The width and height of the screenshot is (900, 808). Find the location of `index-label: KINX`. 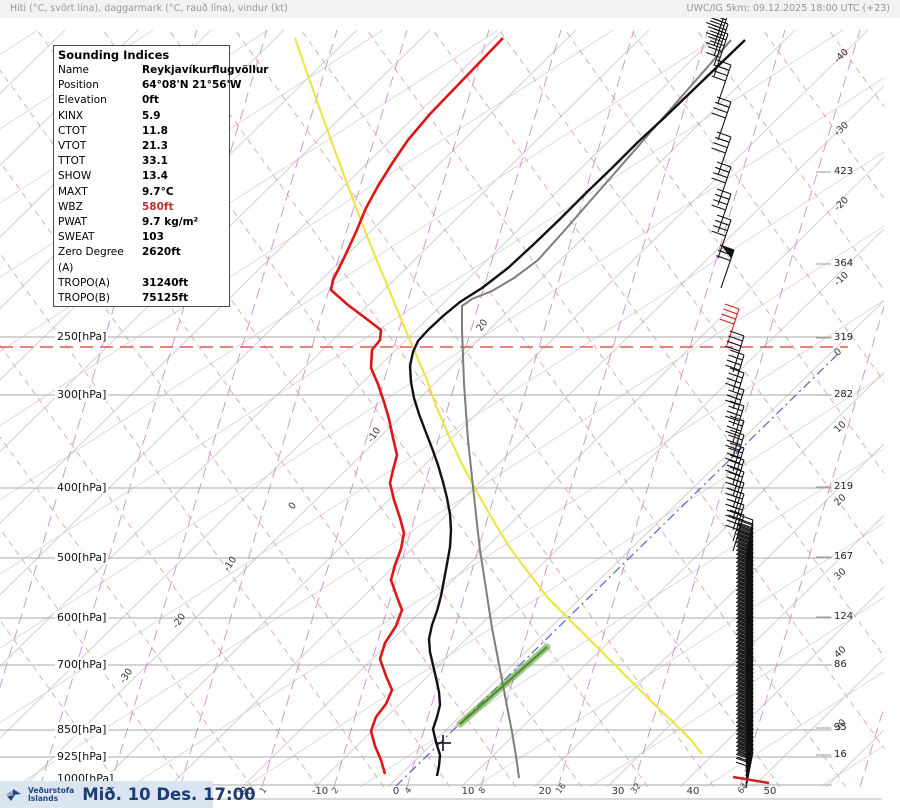

index-label: KINX is located at coordinates (71, 115).